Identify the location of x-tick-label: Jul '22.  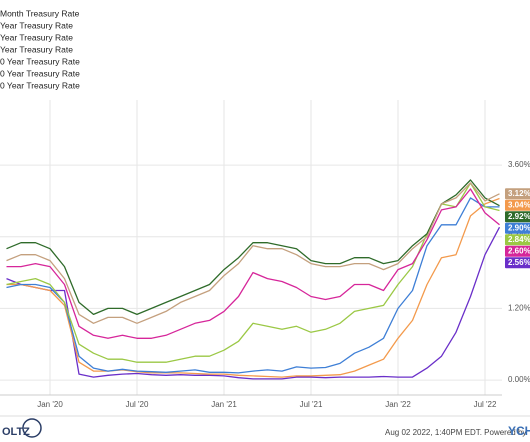
(485, 404).